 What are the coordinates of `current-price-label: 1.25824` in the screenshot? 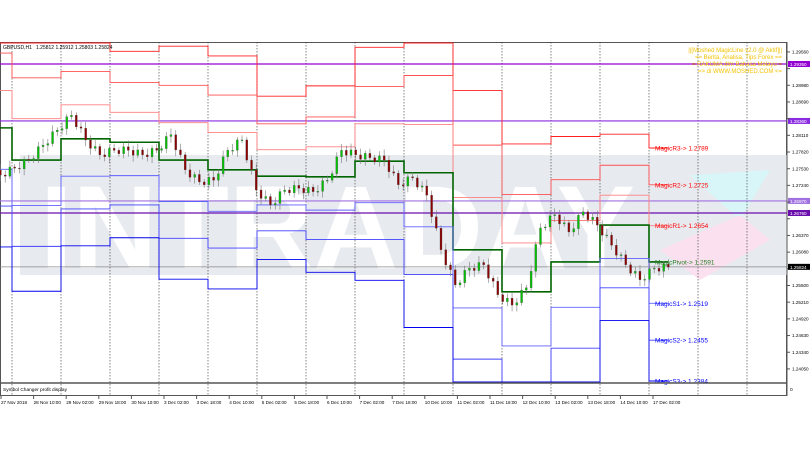 It's located at (798, 267).